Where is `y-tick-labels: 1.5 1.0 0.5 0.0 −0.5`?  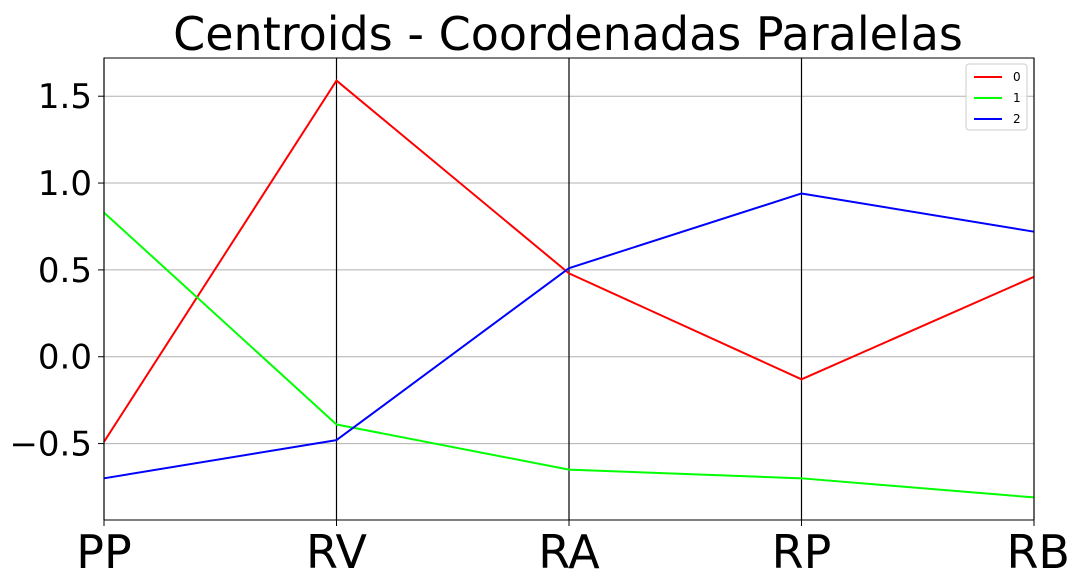 y-tick-labels: 1.5 1.0 0.5 0.0 −0.5 is located at coordinates (56, 271).